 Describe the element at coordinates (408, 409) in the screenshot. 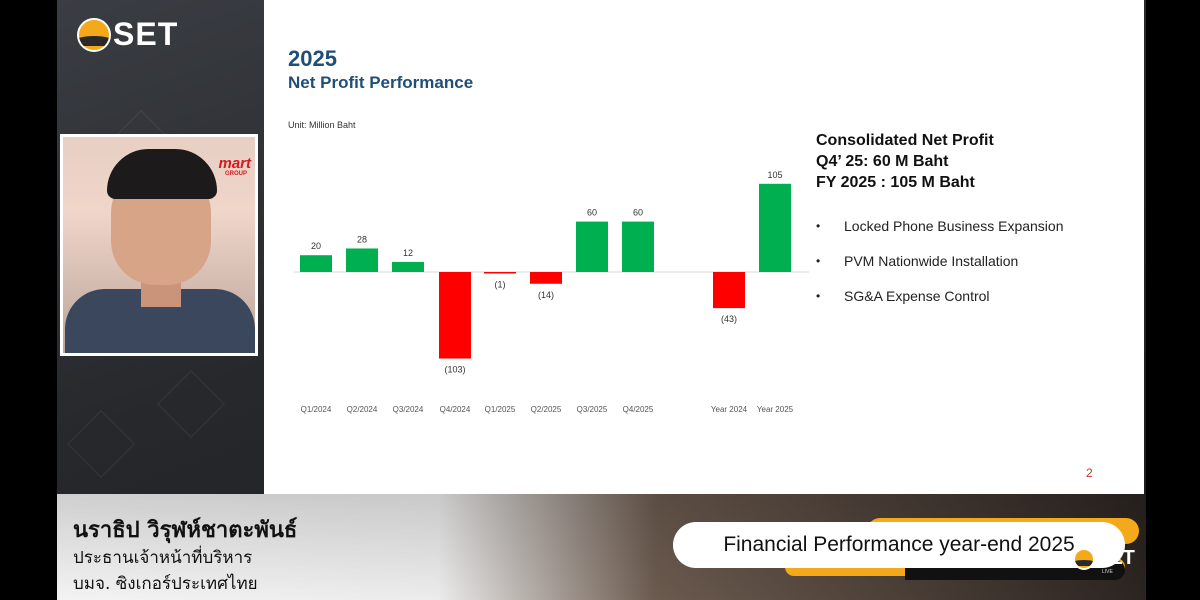

I see `chart-category-label: Q3/2024` at that location.